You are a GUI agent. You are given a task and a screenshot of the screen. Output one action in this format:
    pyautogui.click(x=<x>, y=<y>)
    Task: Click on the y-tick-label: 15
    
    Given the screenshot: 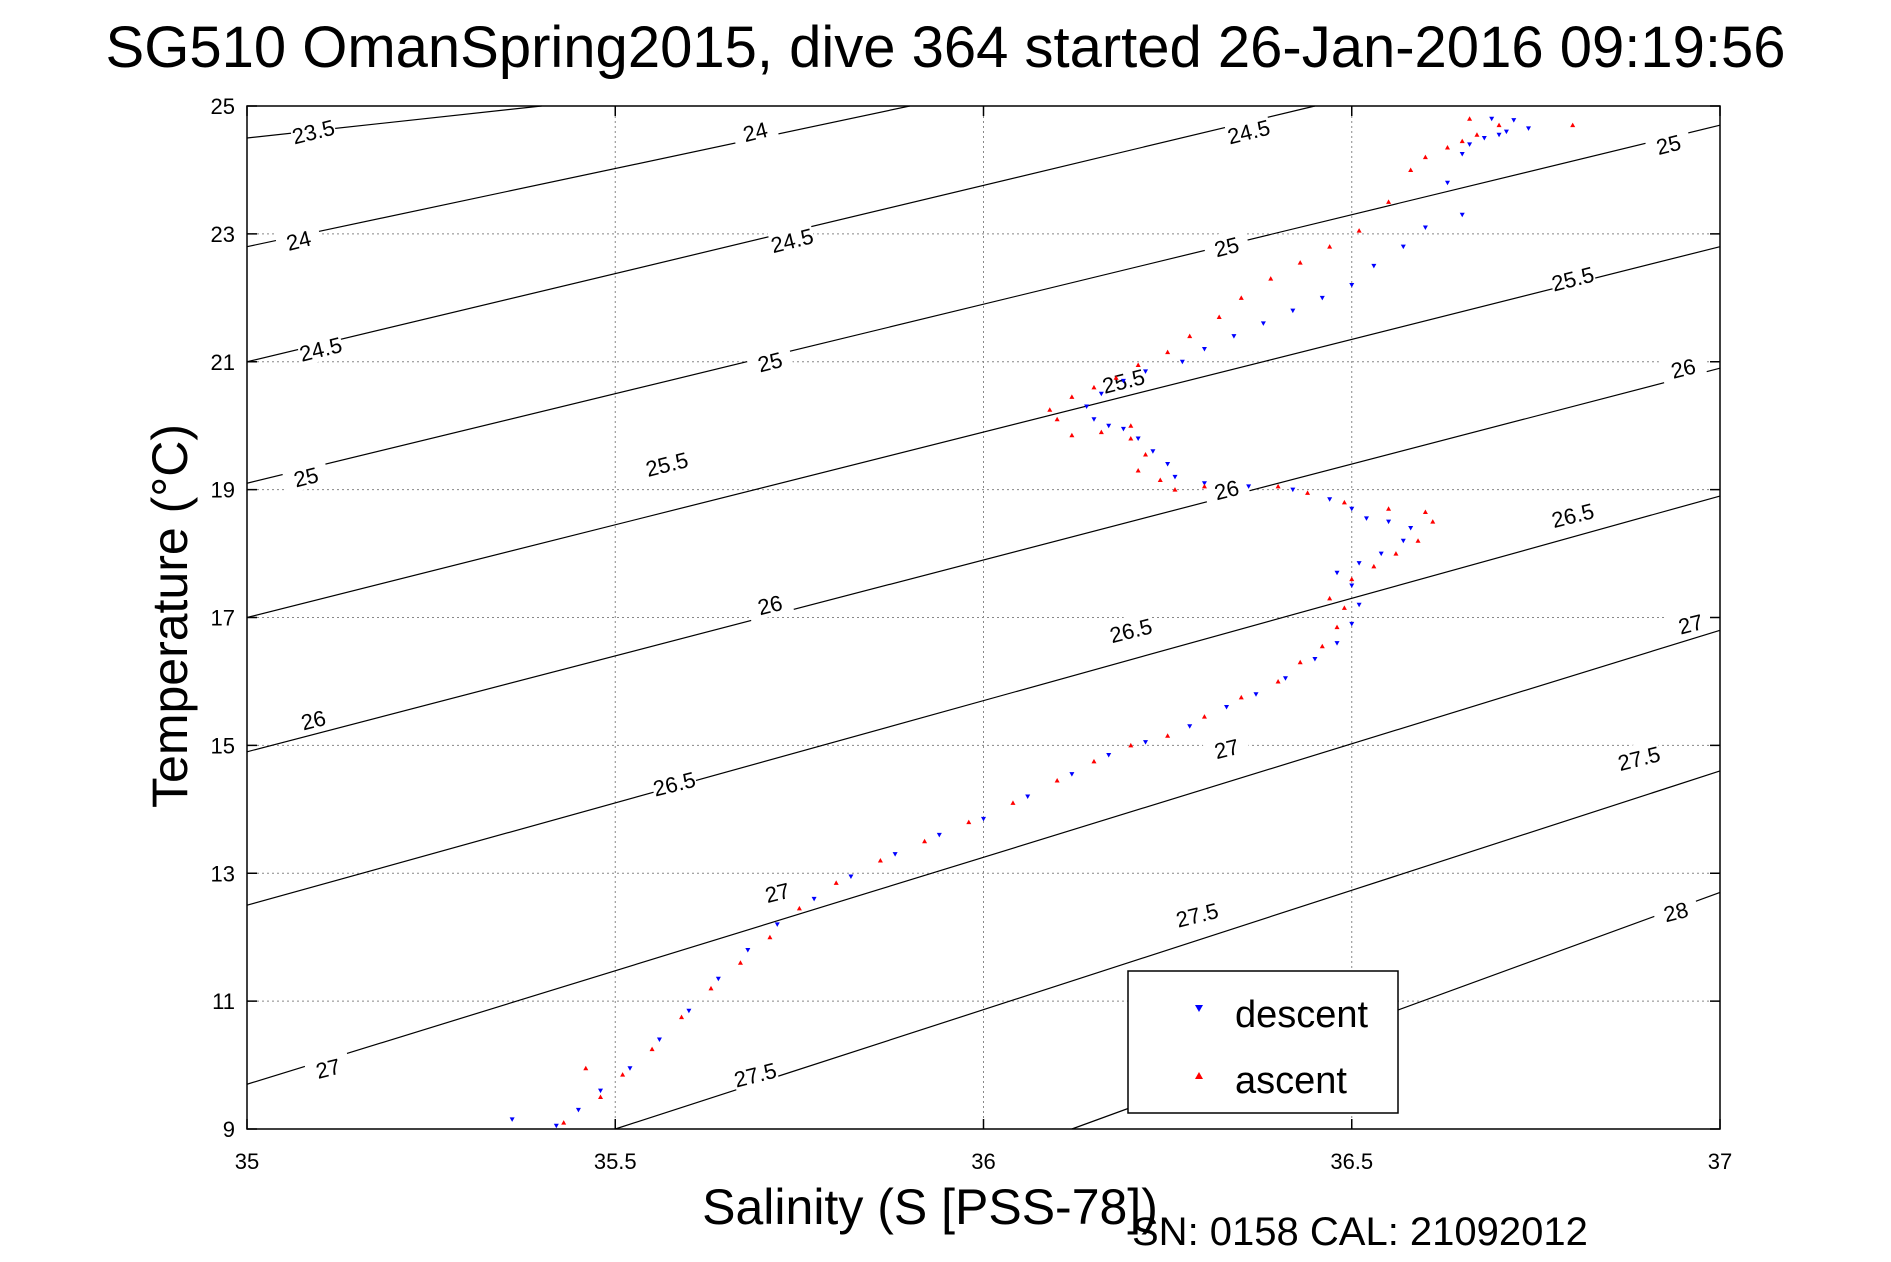 What is the action you would take?
    pyautogui.click(x=223, y=745)
    